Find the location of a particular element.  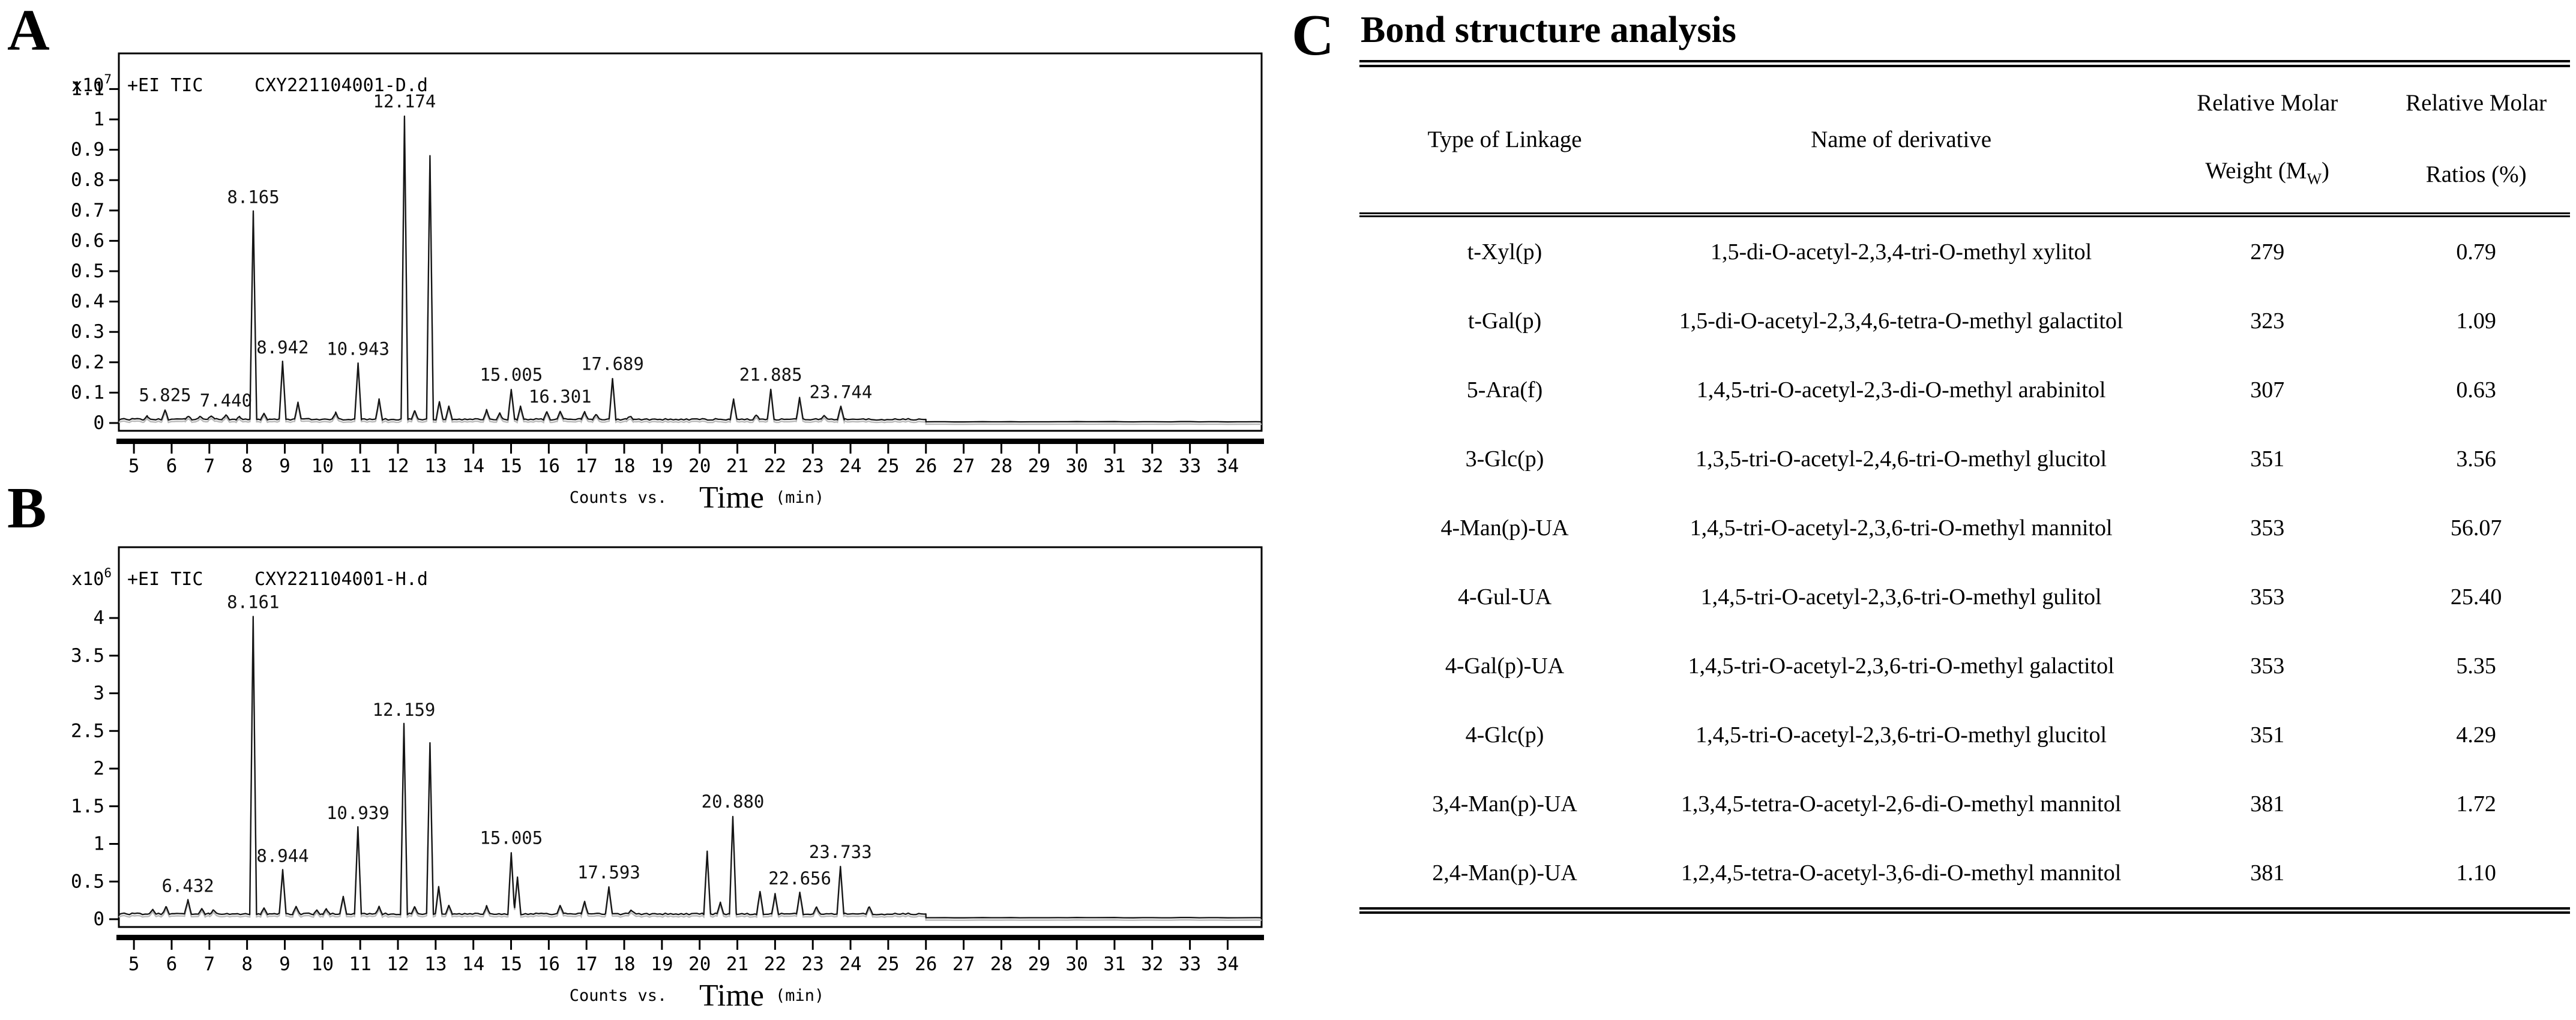

cell-ratio: 56.07 is located at coordinates (2476, 528).